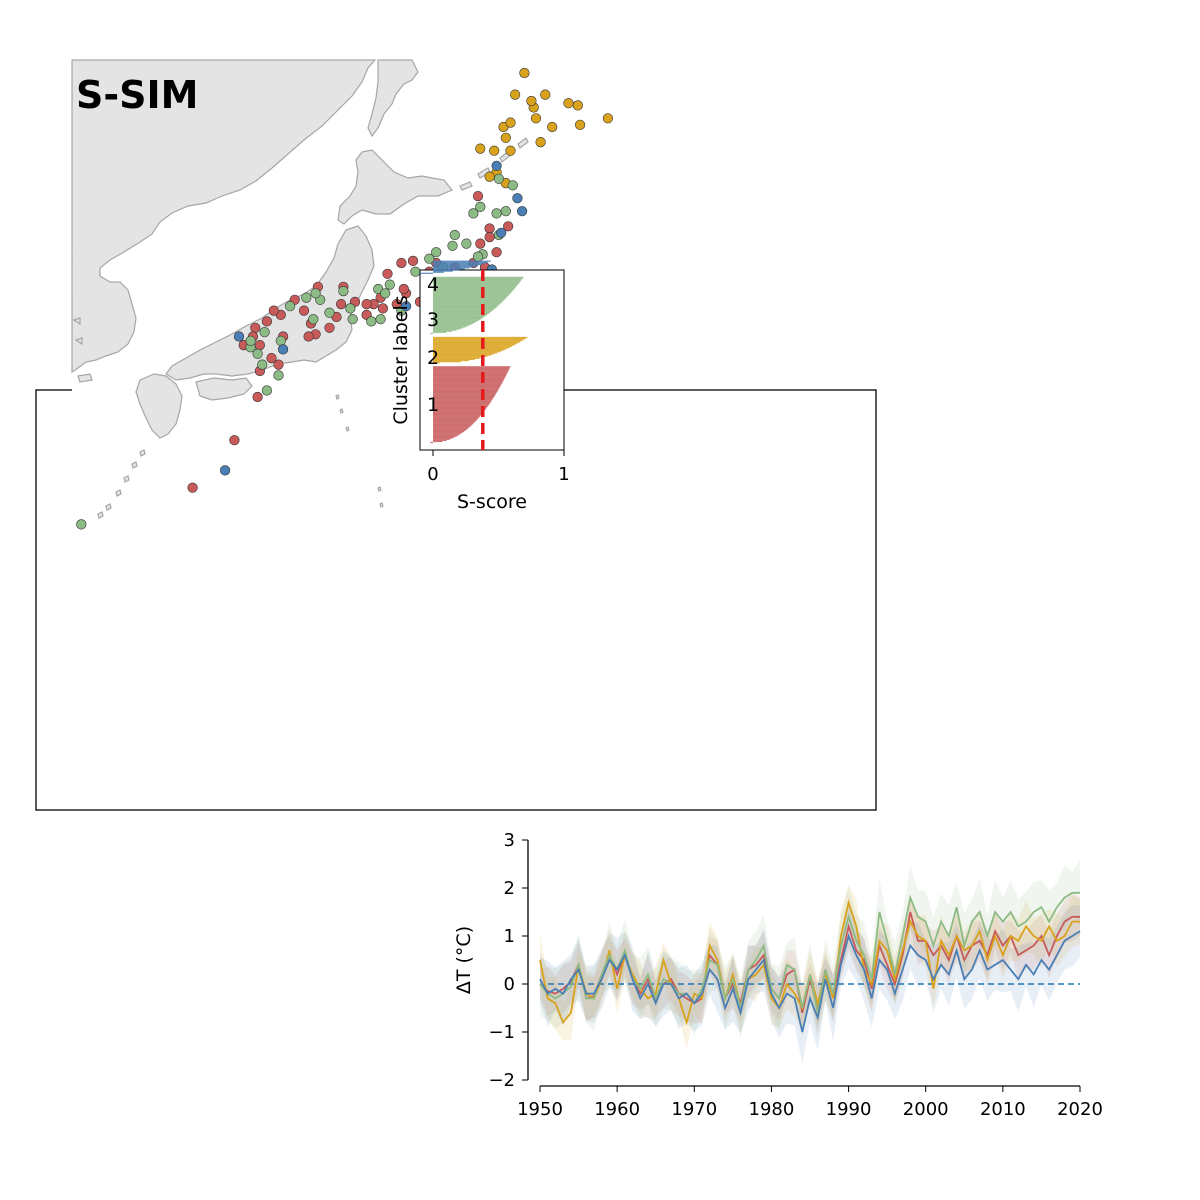  I want to click on ytick-label: −2, so click(501, 1080).